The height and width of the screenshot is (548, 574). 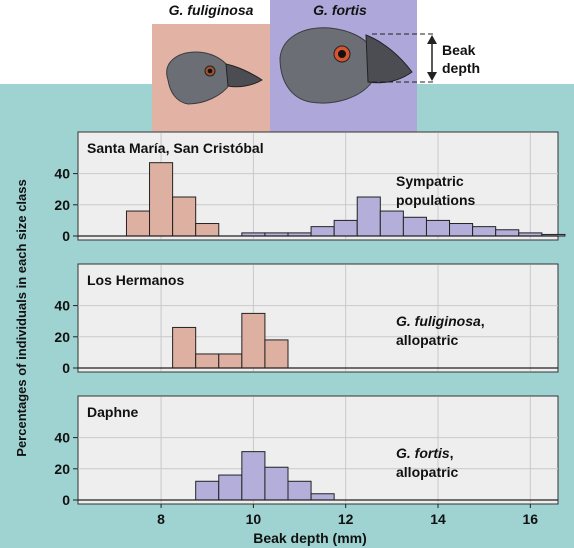 I want to click on panel-annotation: populations, so click(x=436, y=200).